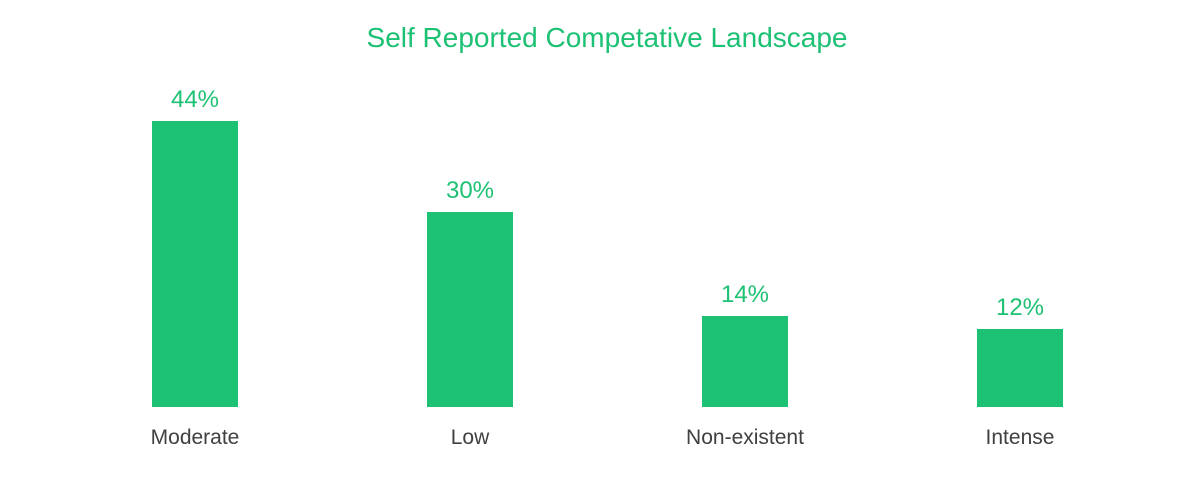 Image resolution: width=1200 pixels, height=488 pixels. I want to click on chart-title: Self Reported Competative Landscape, so click(607, 37).